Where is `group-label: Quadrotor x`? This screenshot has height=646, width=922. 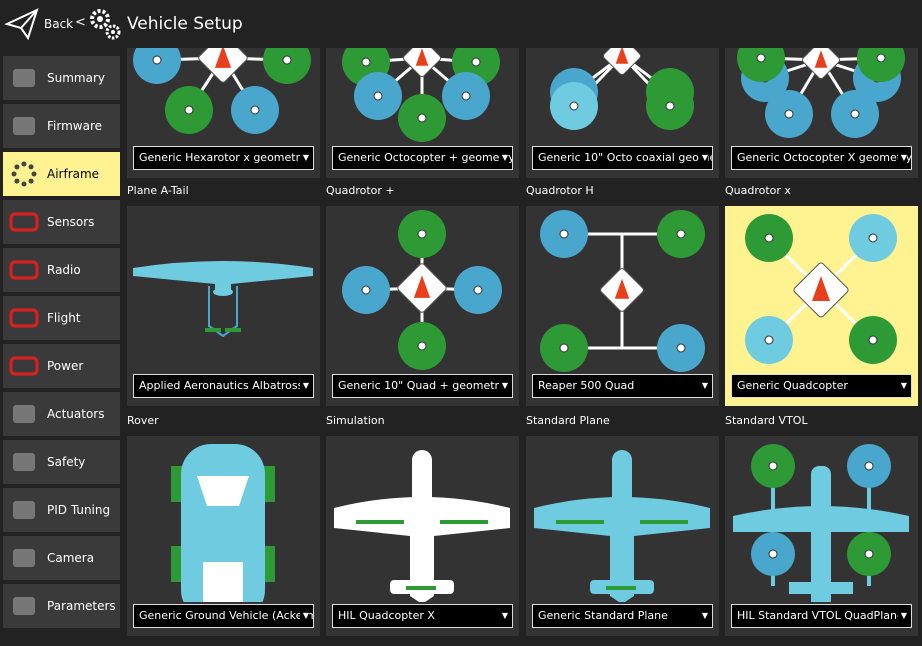 group-label: Quadrotor x is located at coordinates (758, 190).